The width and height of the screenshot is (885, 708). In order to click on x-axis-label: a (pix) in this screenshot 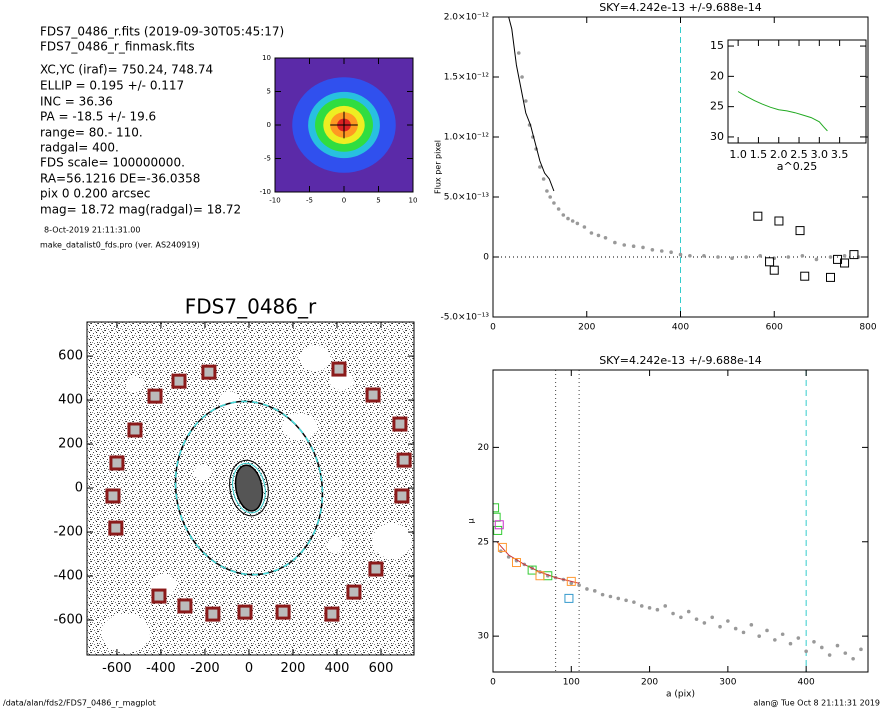, I will do `click(680, 695)`.